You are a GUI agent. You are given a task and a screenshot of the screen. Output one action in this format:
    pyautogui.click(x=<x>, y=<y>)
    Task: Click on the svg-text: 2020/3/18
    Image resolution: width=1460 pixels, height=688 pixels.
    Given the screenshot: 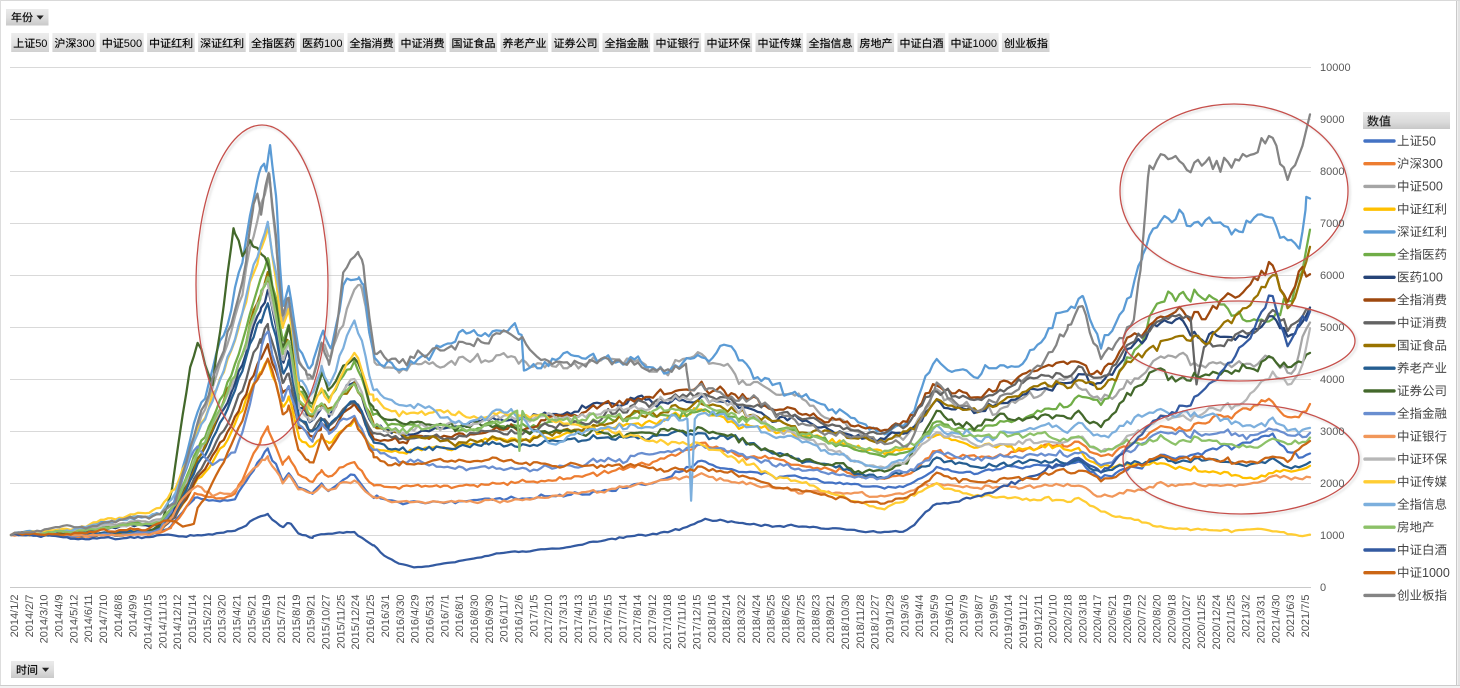 What is the action you would take?
    pyautogui.click(x=1083, y=619)
    